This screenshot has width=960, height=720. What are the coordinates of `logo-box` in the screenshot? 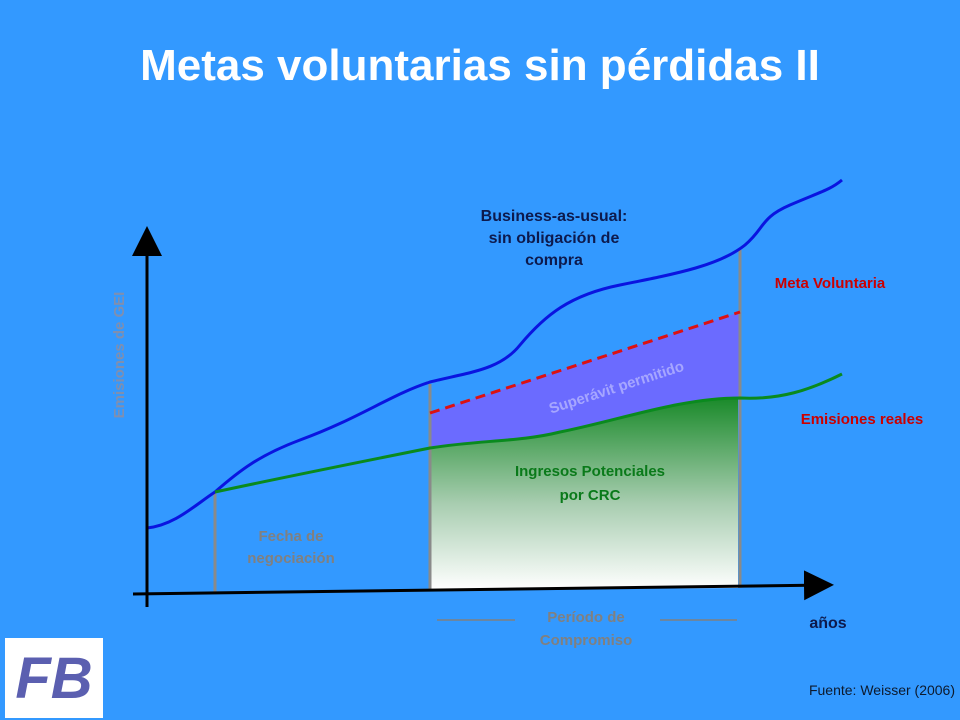 It's located at (54, 678).